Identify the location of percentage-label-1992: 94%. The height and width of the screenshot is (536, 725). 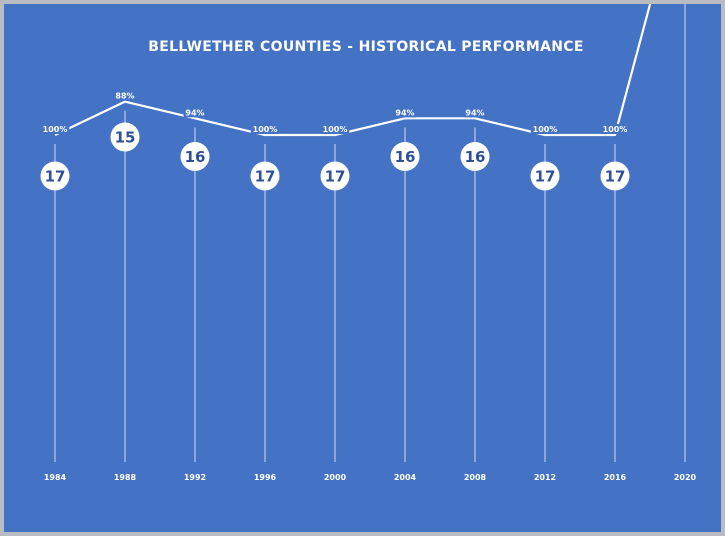
(194, 112).